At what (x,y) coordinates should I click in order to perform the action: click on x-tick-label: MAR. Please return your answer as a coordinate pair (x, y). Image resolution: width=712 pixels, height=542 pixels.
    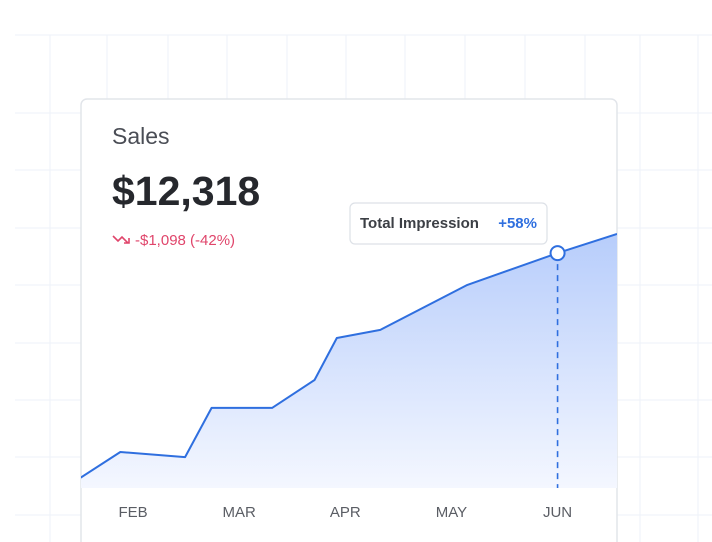
    Looking at the image, I should click on (240, 512).